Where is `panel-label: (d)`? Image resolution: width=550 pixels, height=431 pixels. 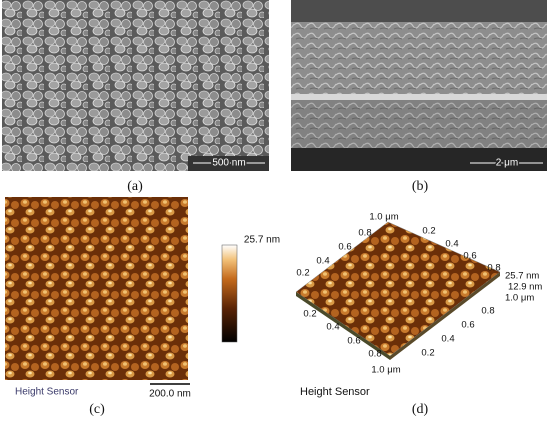
panel-label: (d) is located at coordinates (420, 409).